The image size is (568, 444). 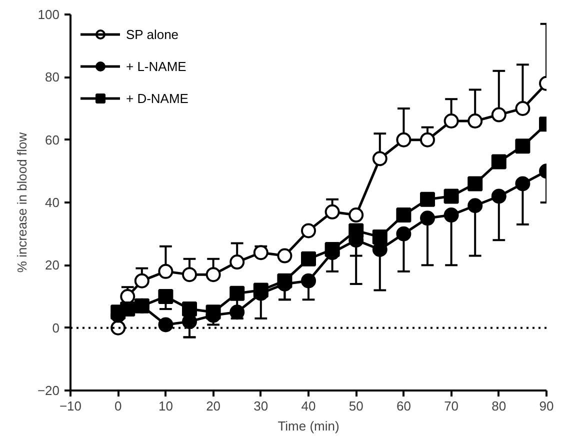 What do you see at coordinates (308, 406) in the screenshot?
I see `x-tick-label: 40` at bounding box center [308, 406].